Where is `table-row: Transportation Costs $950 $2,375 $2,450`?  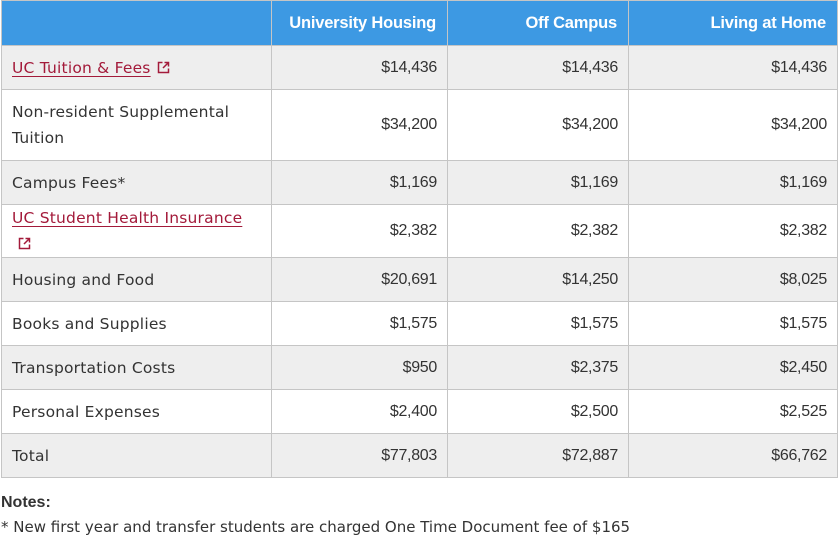 table-row: Transportation Costs $950 $2,375 $2,450 is located at coordinates (419, 367).